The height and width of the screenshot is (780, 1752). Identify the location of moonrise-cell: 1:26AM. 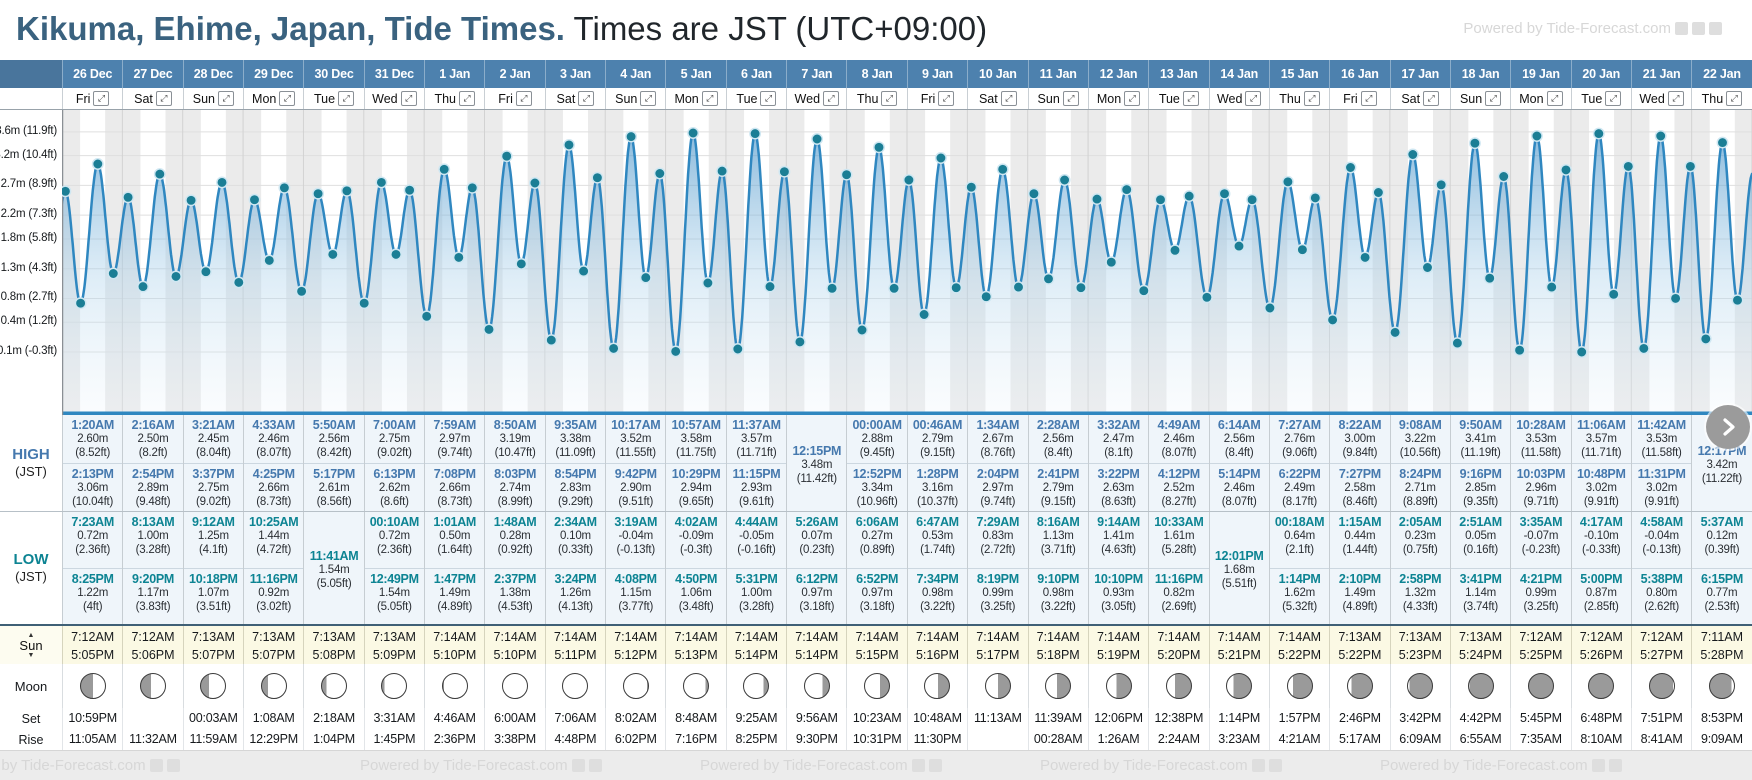
(1117, 739).